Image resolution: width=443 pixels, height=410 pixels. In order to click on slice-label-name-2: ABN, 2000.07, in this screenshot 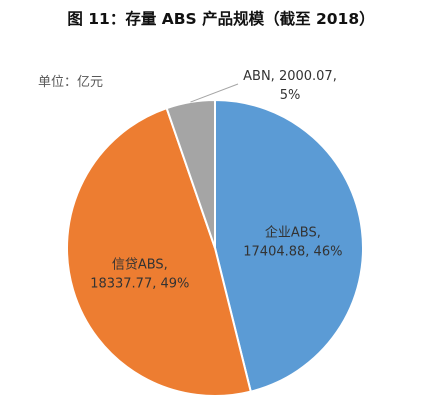, I will do `click(290, 76)`.